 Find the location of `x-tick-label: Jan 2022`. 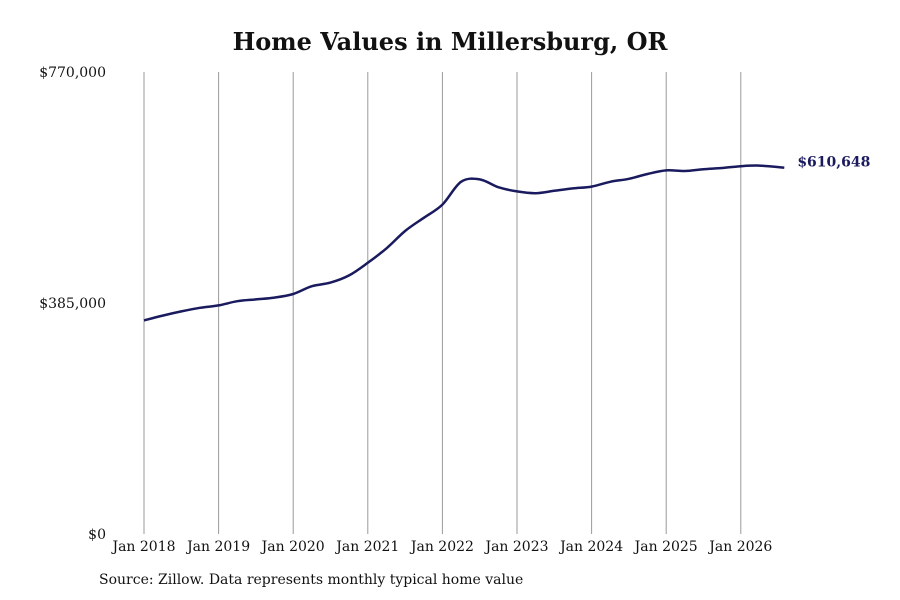

x-tick-label: Jan 2022 is located at coordinates (441, 547).